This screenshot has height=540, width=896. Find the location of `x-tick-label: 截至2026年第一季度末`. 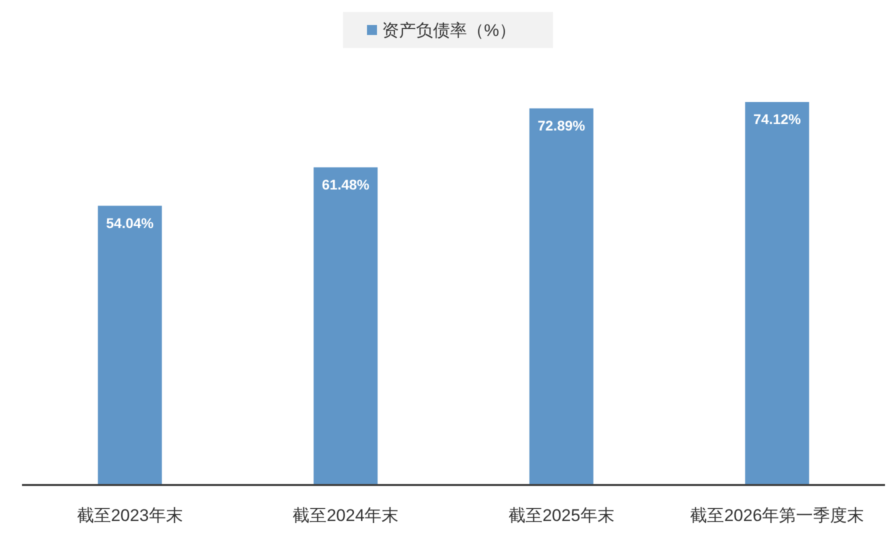

x-tick-label: 截至2026年第一季度末 is located at coordinates (777, 515).